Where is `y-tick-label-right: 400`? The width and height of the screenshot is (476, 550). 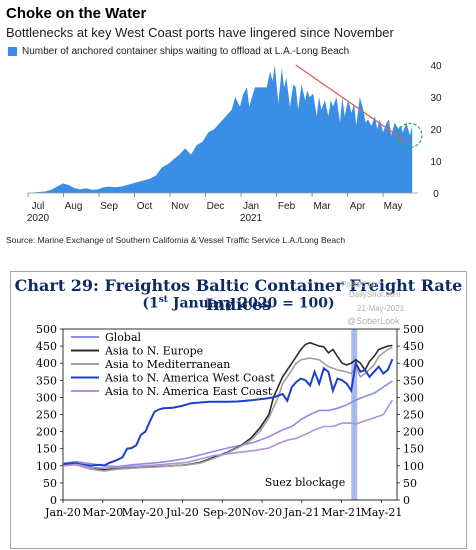 y-tick-label-right: 400 is located at coordinates (413, 363).